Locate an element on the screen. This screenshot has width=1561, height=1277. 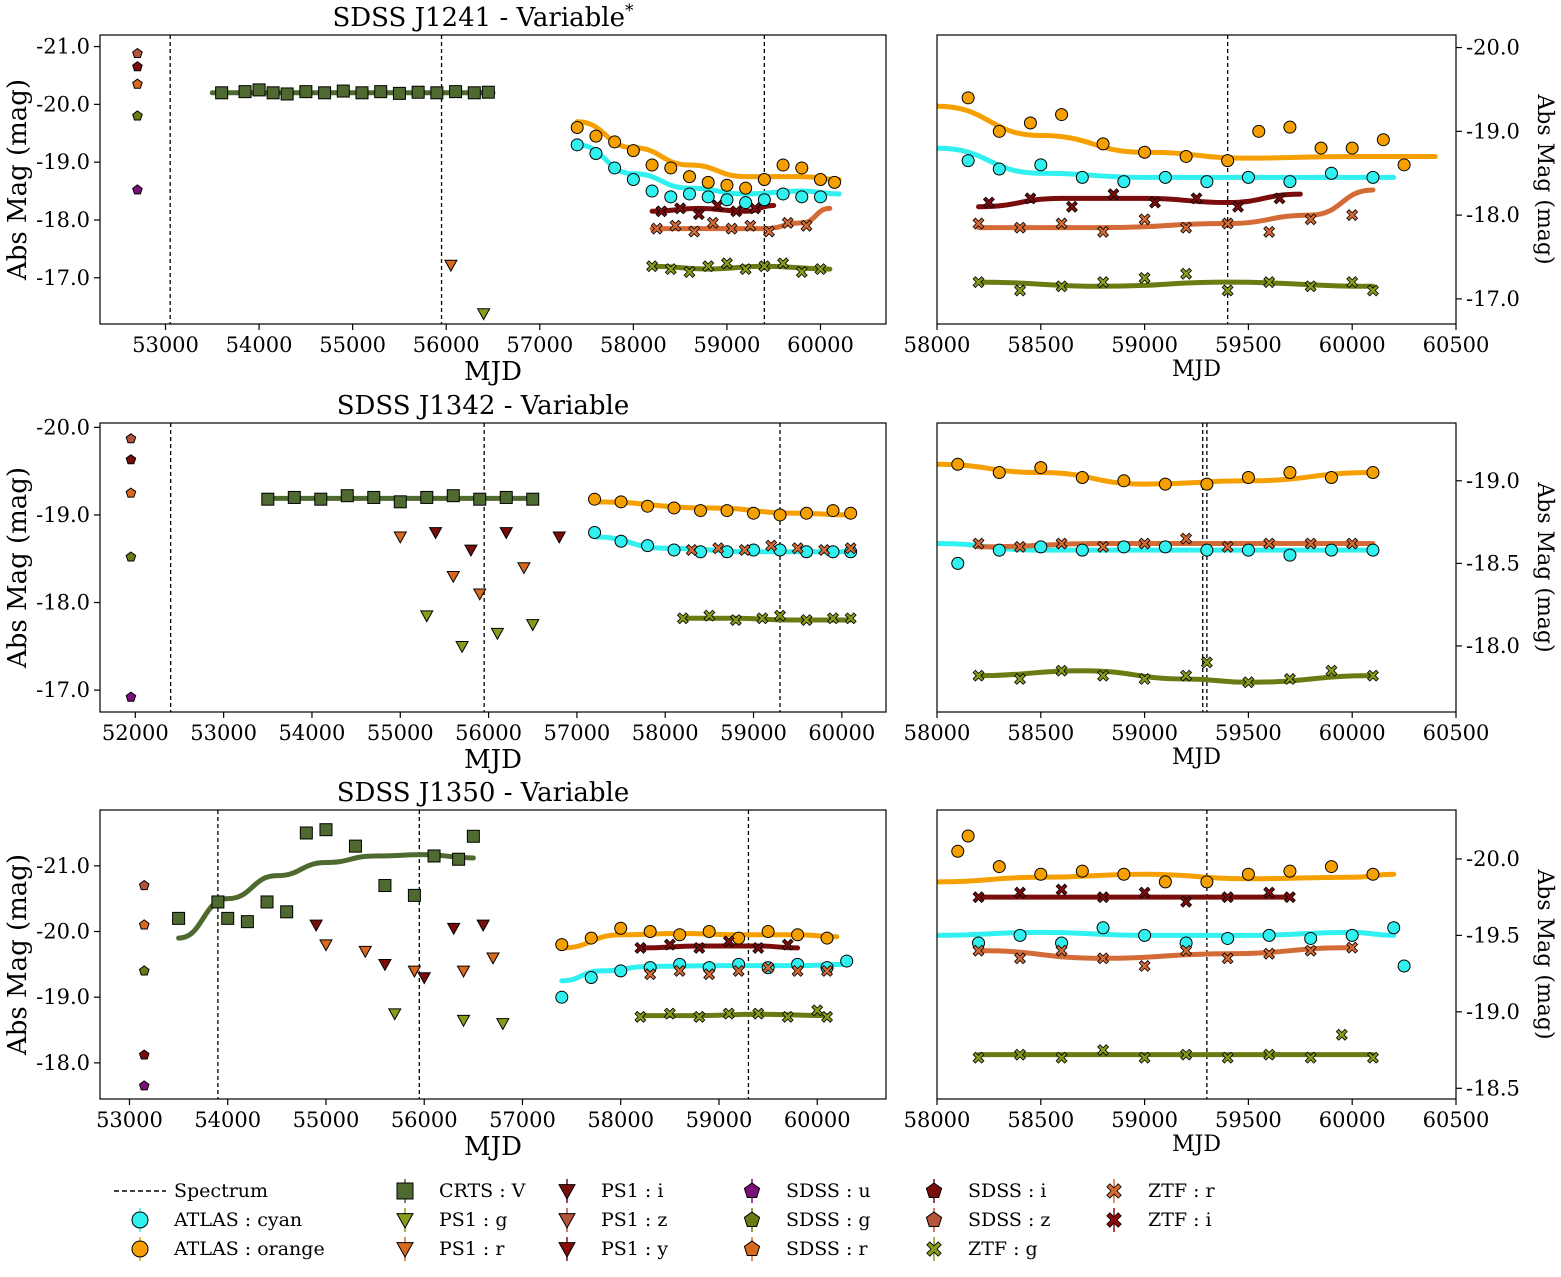
x-tick-label: 58500 is located at coordinates (1040, 345).